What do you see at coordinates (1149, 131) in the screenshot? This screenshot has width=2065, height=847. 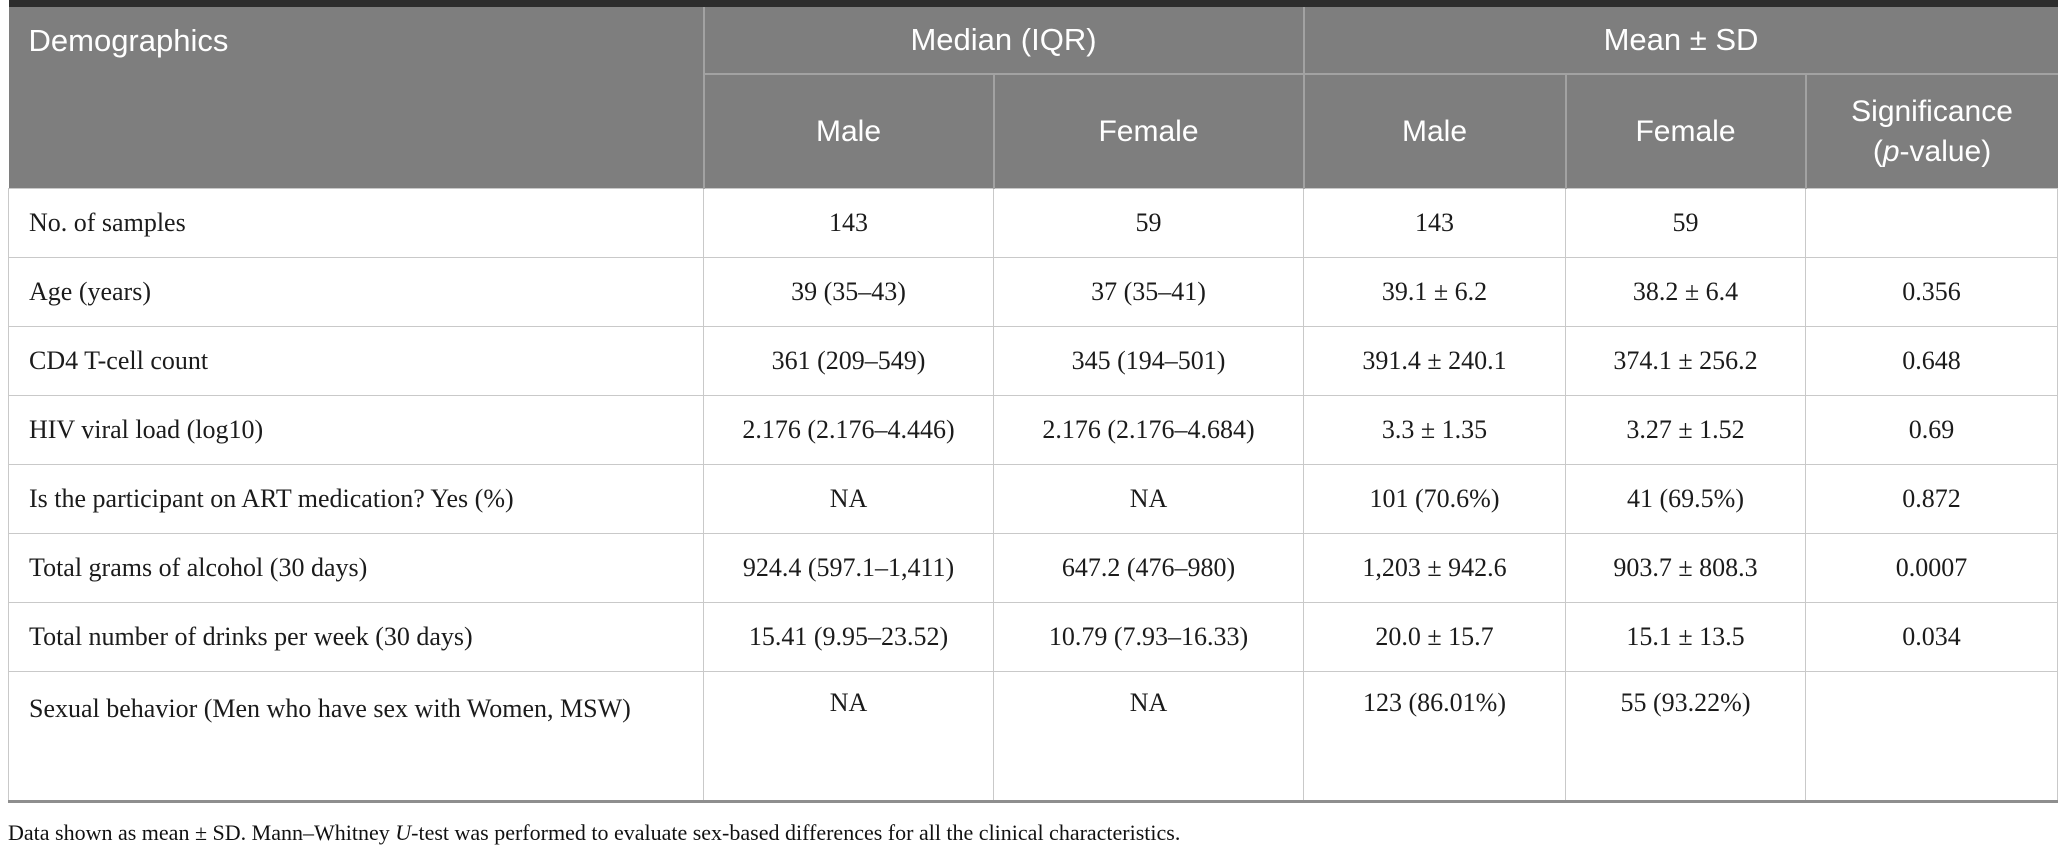 I see `header-median-female: Female` at bounding box center [1149, 131].